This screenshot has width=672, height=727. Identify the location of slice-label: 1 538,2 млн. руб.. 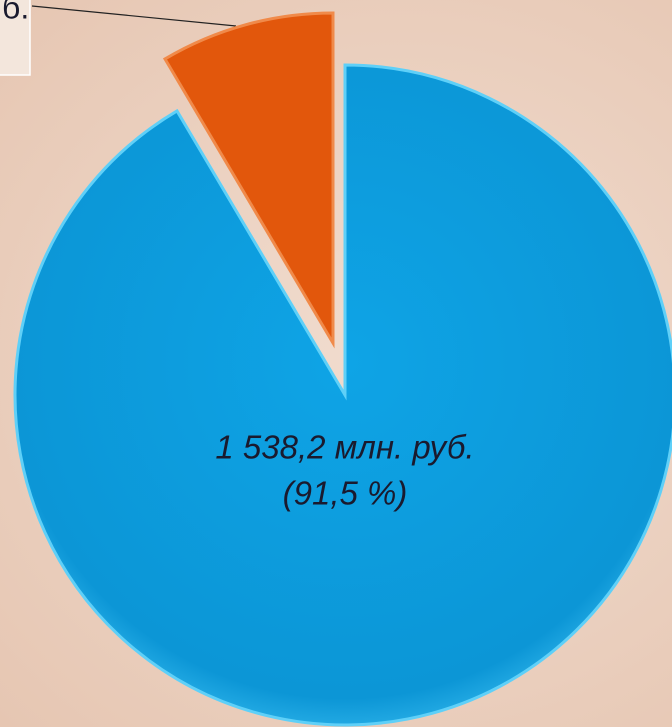
(344, 447).